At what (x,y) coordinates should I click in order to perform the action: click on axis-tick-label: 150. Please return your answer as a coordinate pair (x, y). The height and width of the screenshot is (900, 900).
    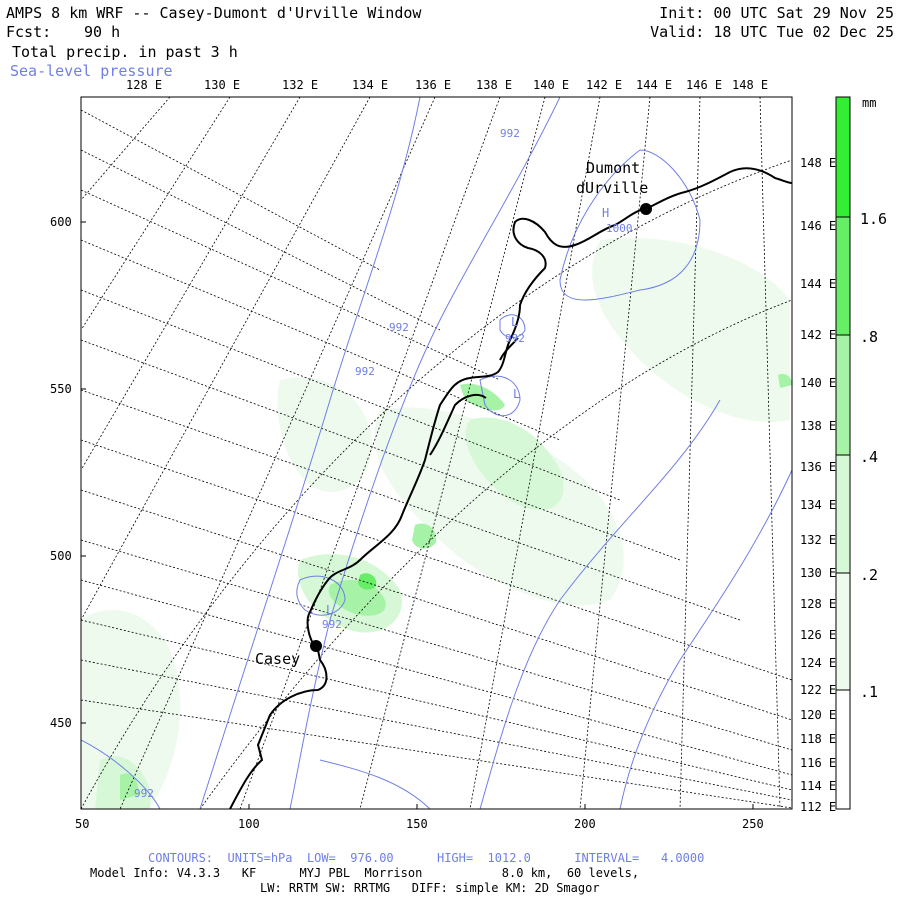
    Looking at the image, I should click on (417, 824).